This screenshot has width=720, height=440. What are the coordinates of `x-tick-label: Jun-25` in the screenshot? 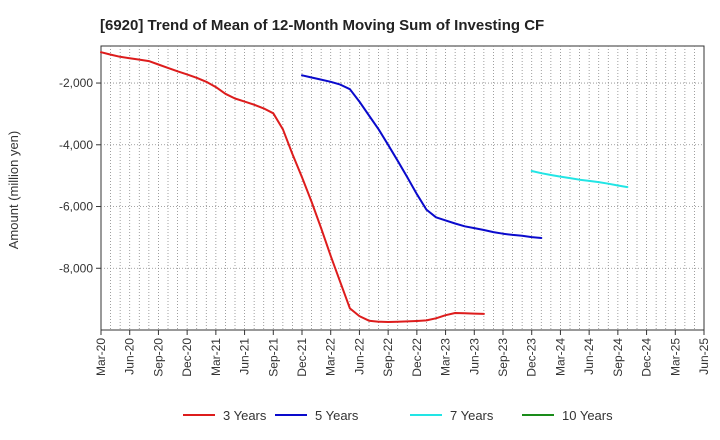 It's located at (704, 356).